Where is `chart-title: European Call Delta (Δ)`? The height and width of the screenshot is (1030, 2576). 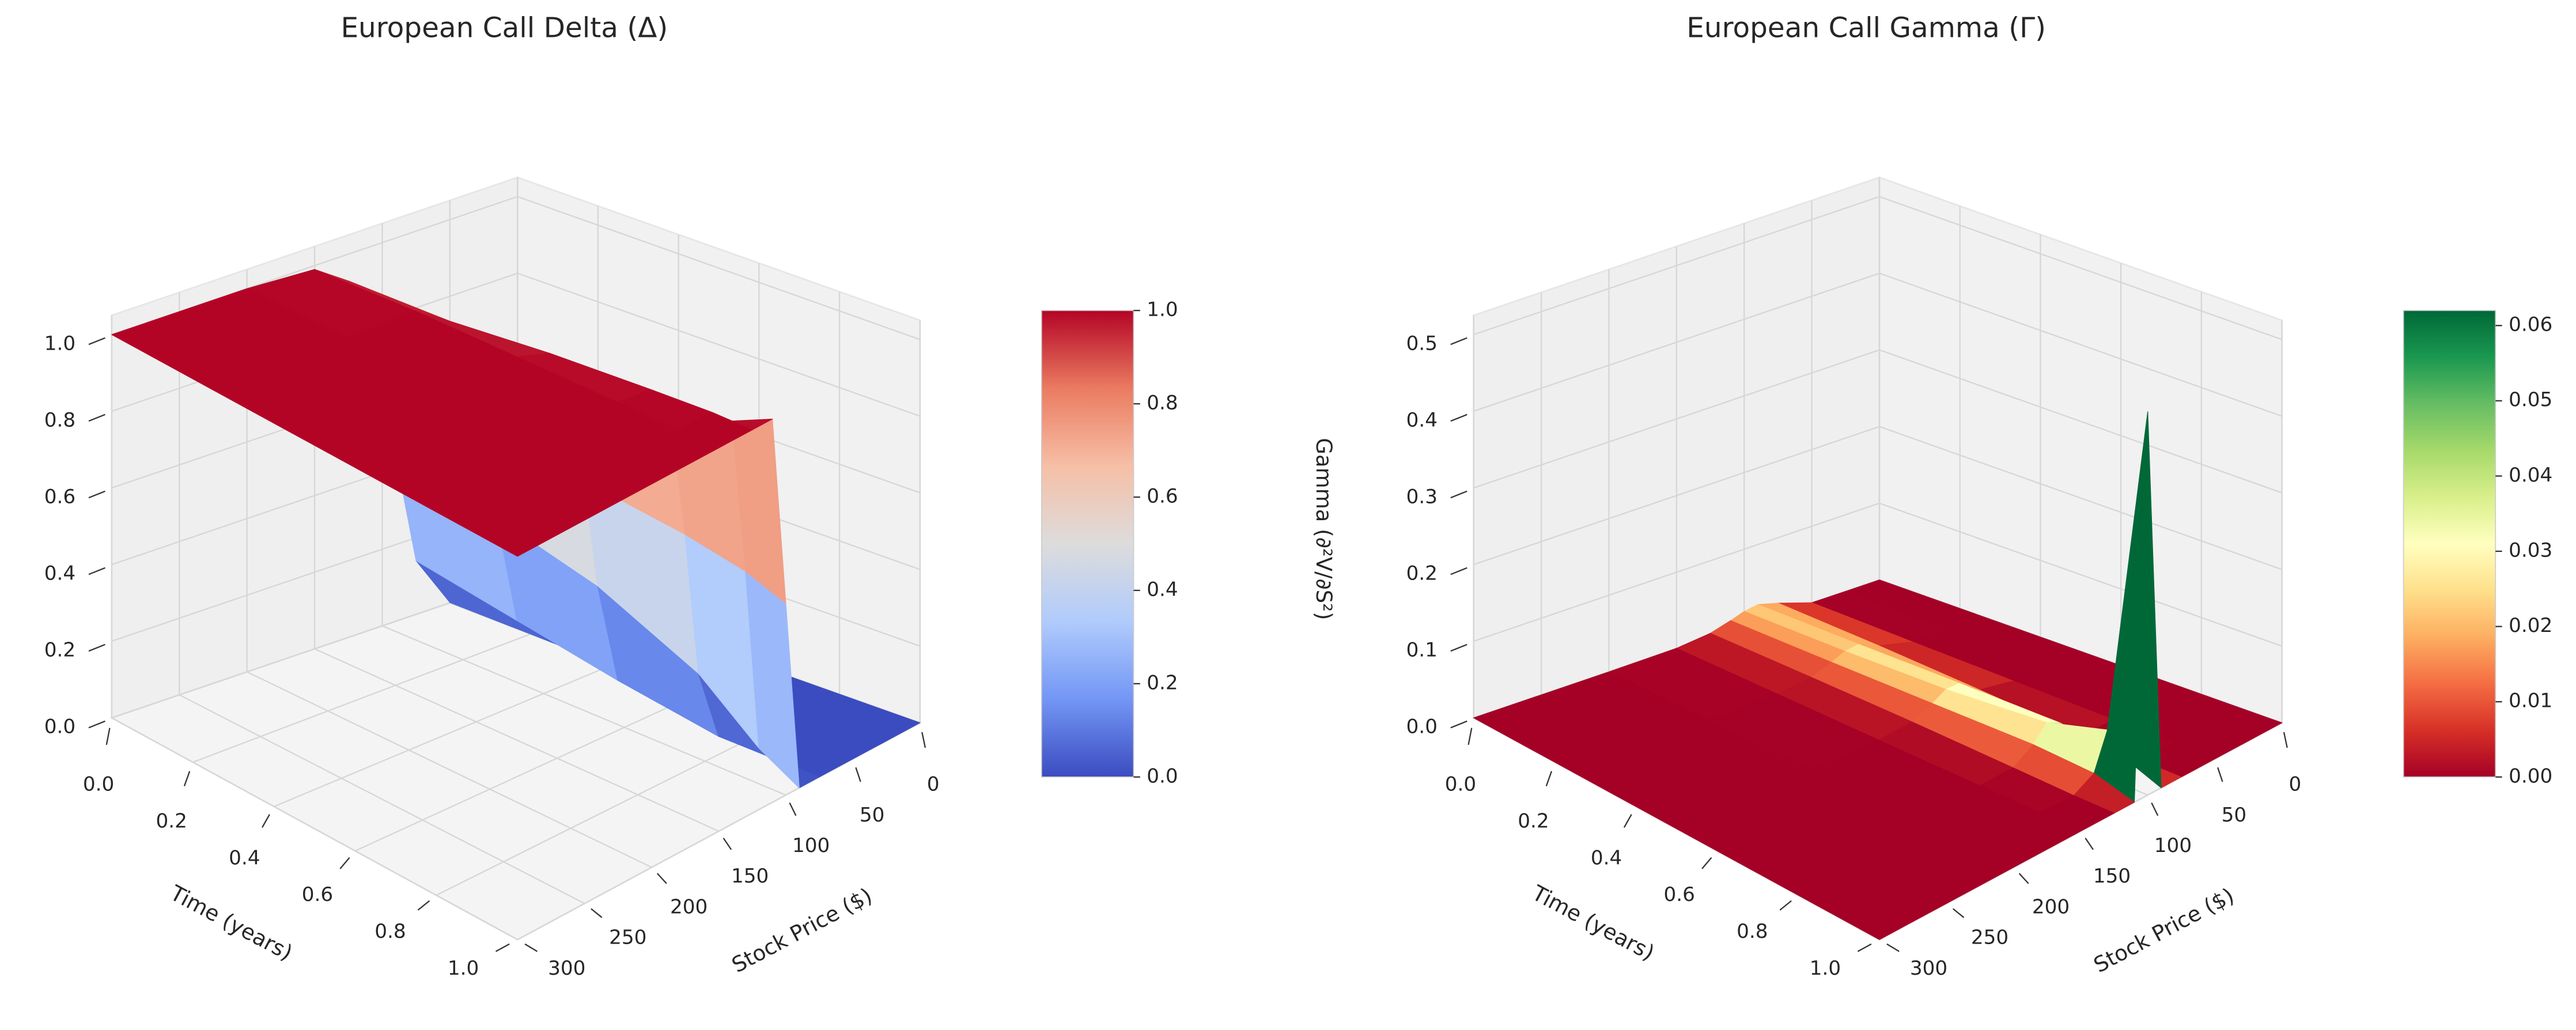 chart-title: European Call Delta (Δ) is located at coordinates (504, 28).